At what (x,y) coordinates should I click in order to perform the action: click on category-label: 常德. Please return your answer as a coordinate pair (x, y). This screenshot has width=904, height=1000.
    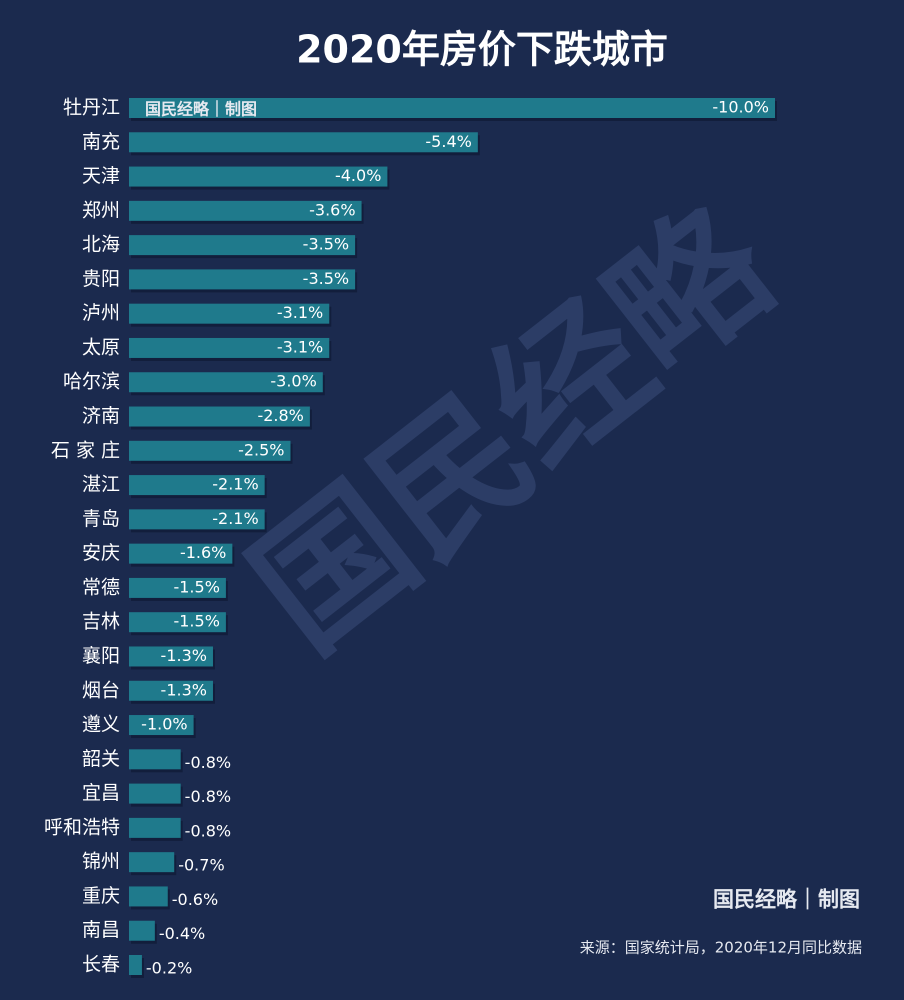
    Looking at the image, I should click on (101, 587).